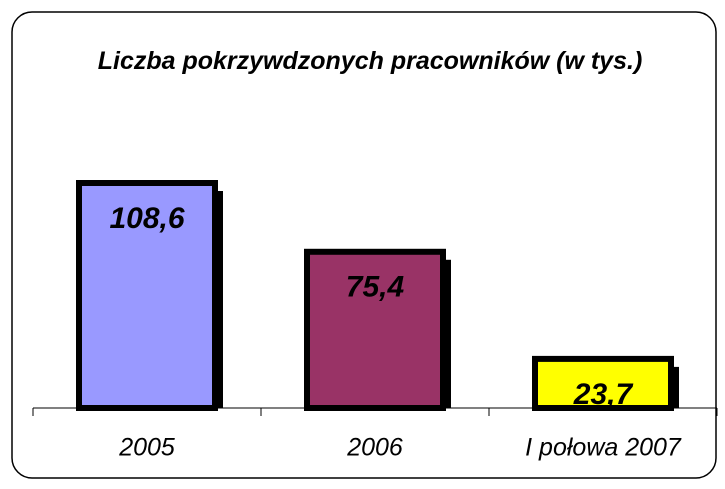  What do you see at coordinates (603, 394) in the screenshot?
I see `data-label: 23,7` at bounding box center [603, 394].